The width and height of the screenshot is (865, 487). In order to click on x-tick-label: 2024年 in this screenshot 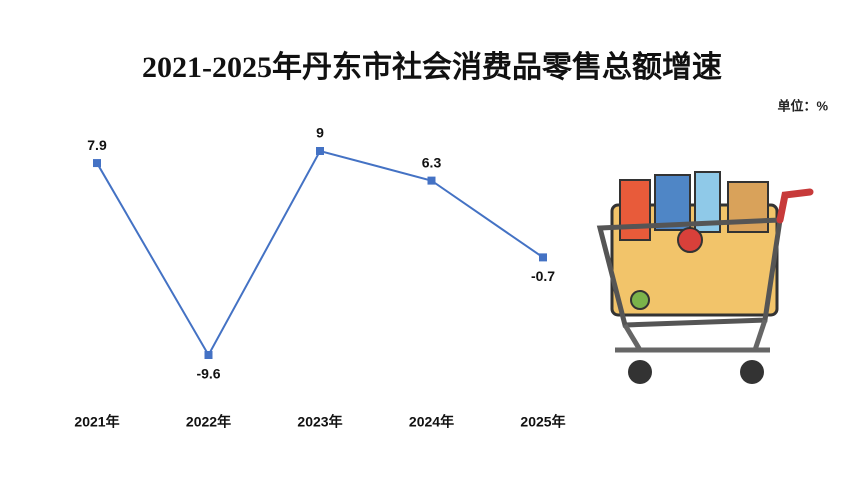, I will do `click(431, 422)`.